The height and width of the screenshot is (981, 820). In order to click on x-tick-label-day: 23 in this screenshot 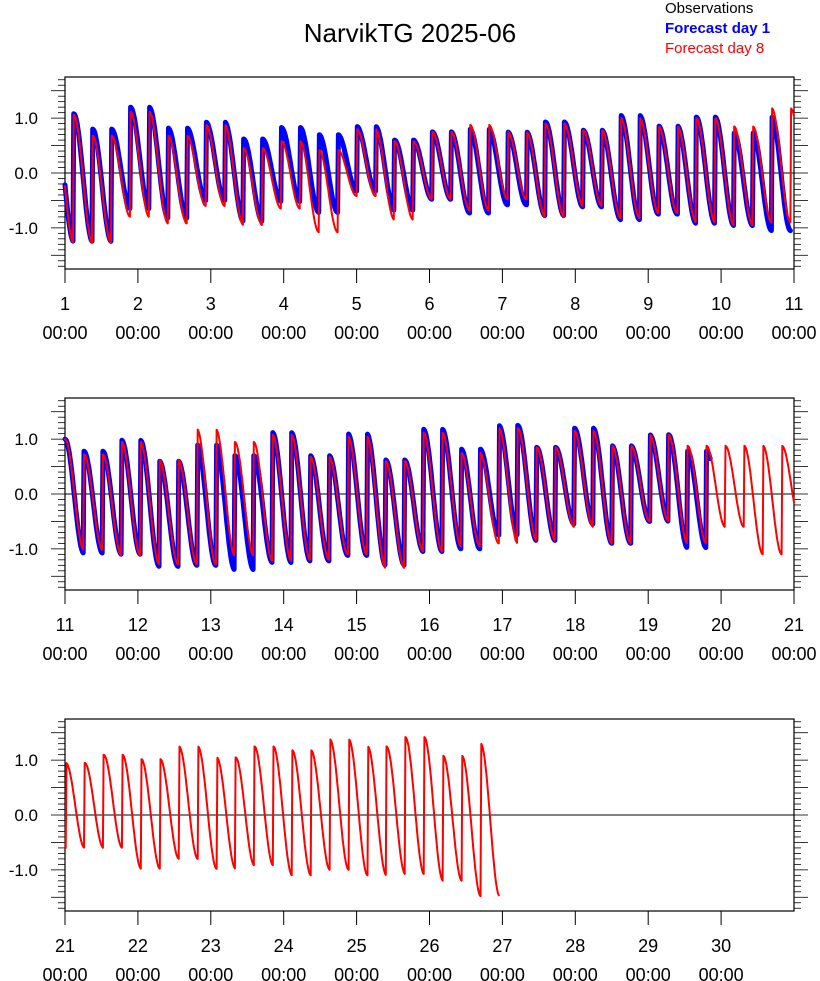, I will do `click(211, 946)`.